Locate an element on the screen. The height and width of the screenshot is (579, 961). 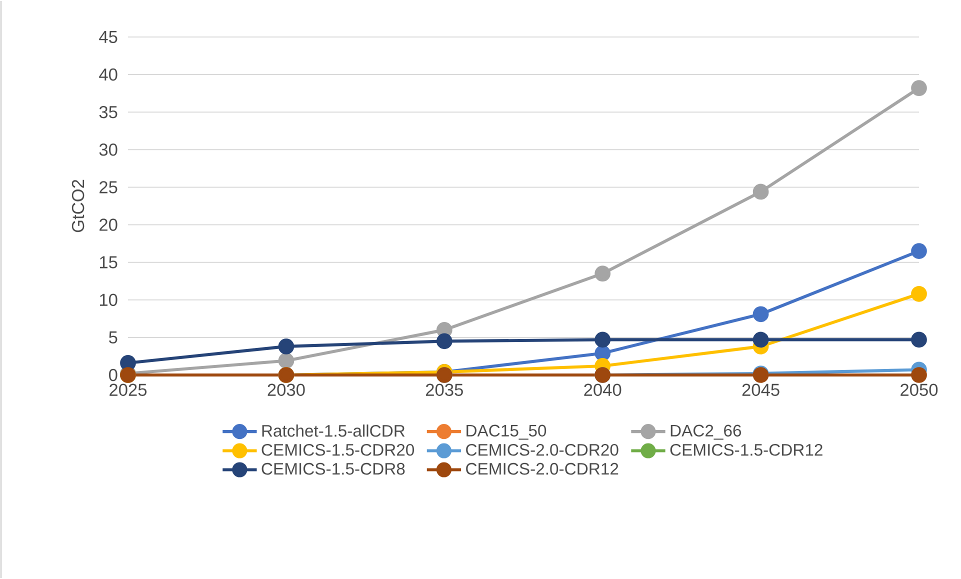
y-tick-label: 20 is located at coordinates (109, 224).